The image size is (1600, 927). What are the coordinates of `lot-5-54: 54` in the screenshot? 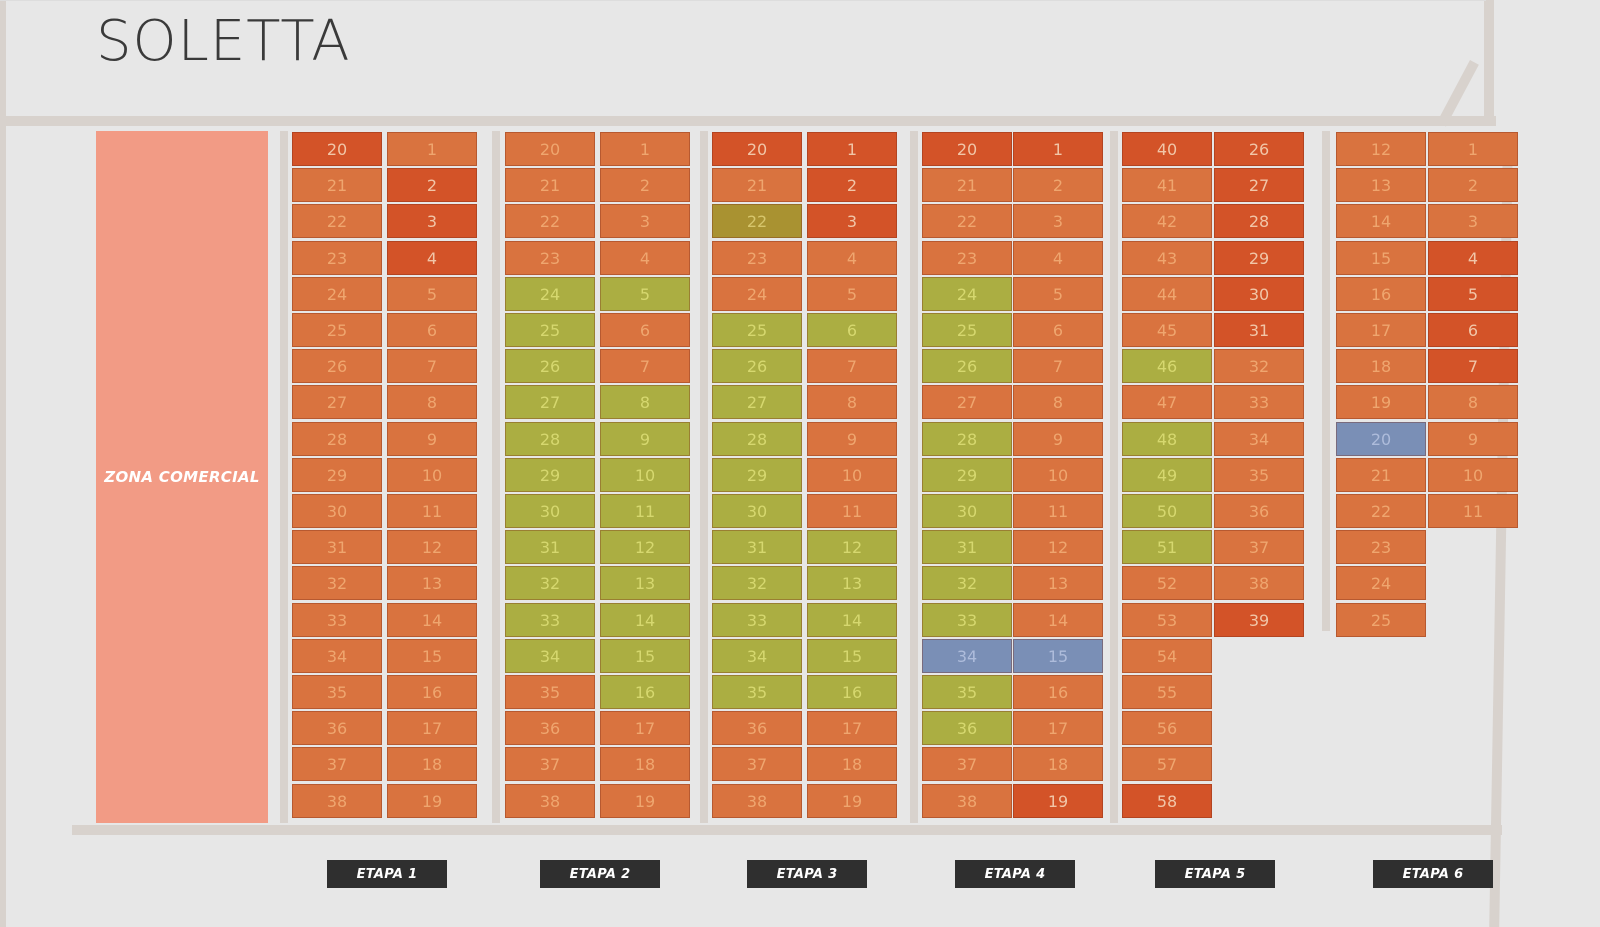 It's located at (1167, 656).